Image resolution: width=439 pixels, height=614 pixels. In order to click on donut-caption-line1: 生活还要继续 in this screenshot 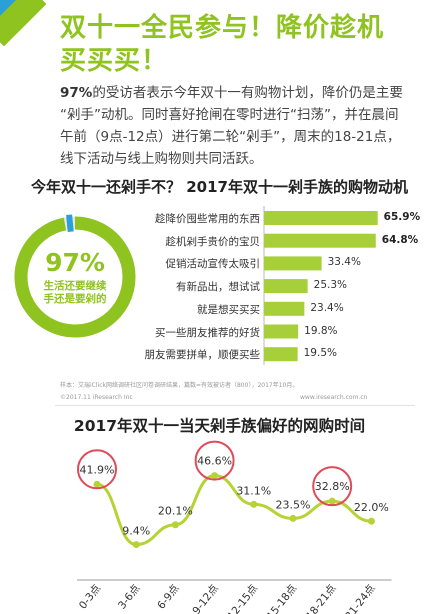, I will do `click(75, 286)`.